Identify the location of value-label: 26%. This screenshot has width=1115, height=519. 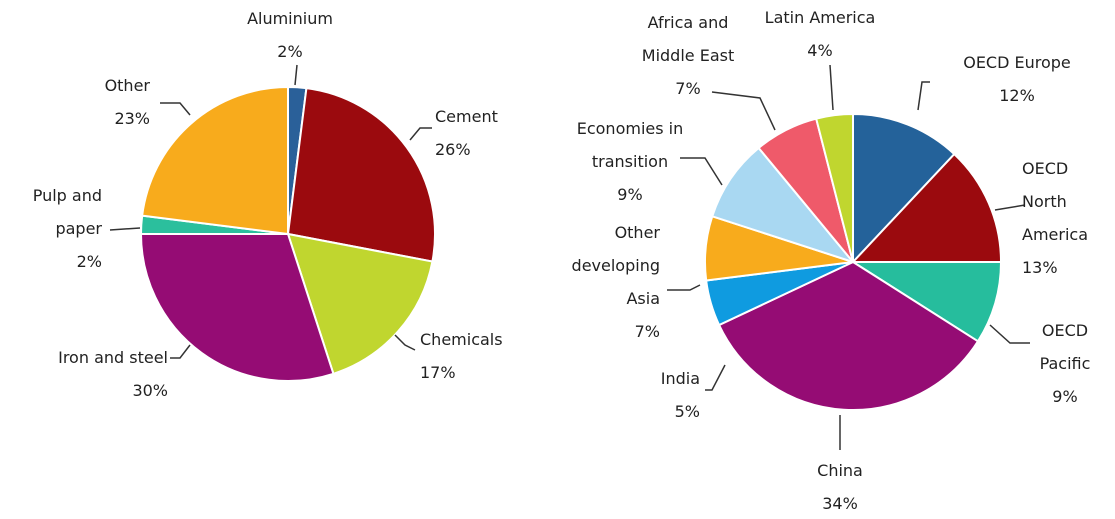
(453, 149).